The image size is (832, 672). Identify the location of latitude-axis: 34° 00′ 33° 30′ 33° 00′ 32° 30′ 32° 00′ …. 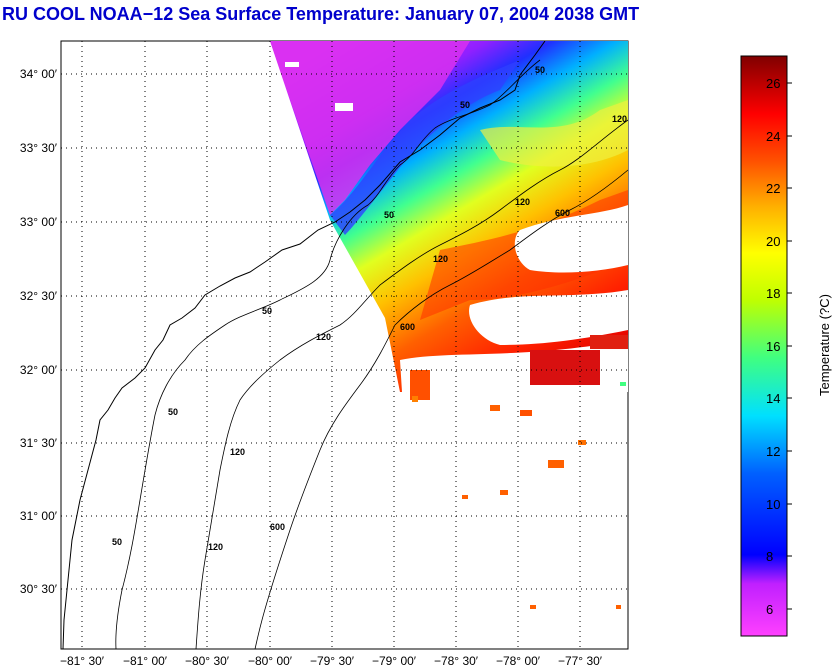
(39, 331).